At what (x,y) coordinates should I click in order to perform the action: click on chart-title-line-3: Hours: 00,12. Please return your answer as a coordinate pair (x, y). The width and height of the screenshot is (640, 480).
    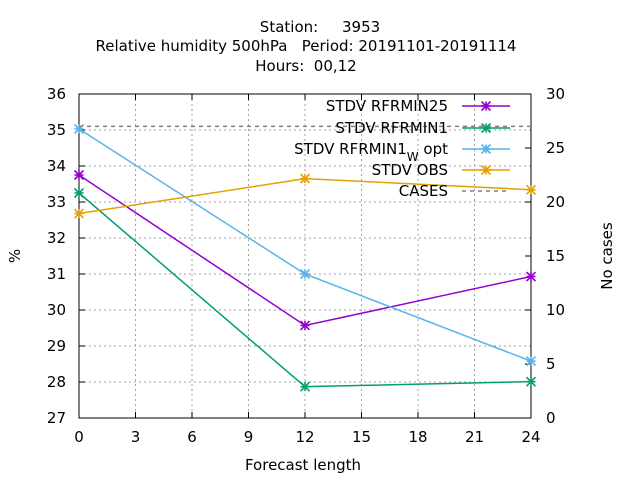
    Looking at the image, I should click on (305, 66).